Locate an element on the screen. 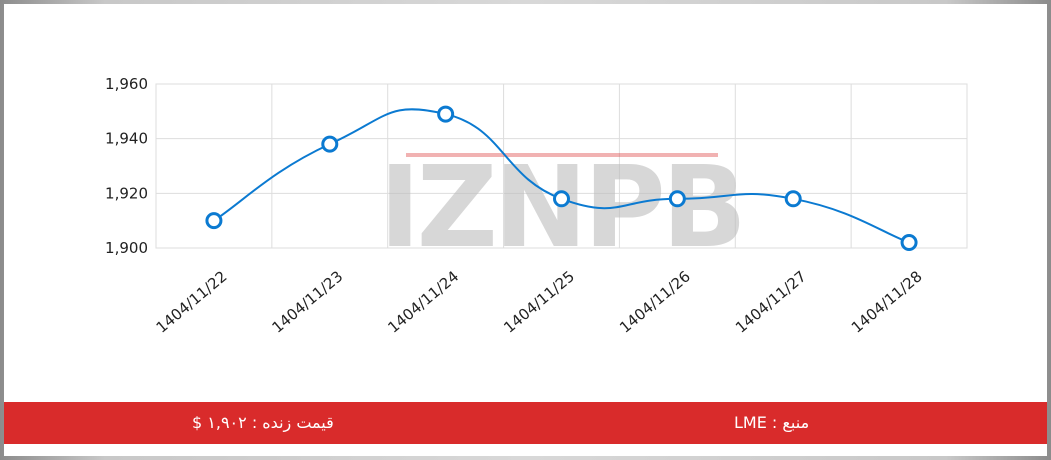  y-tick-label: 1,940 is located at coordinates (126, 139).